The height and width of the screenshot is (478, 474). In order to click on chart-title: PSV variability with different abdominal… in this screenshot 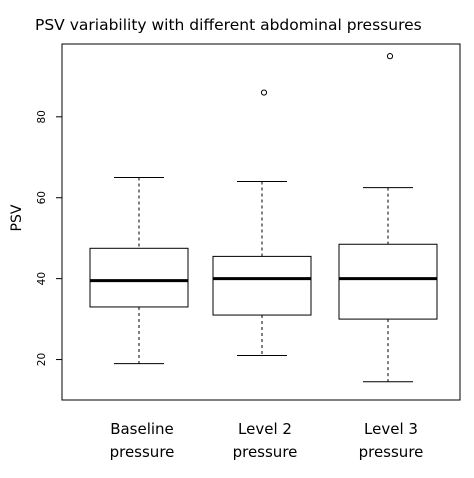, I will do `click(228, 25)`.